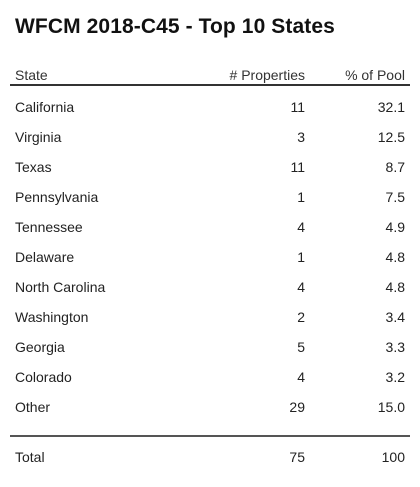 Image resolution: width=420 pixels, height=487 pixels. What do you see at coordinates (30, 457) in the screenshot?
I see `total-state: Total` at bounding box center [30, 457].